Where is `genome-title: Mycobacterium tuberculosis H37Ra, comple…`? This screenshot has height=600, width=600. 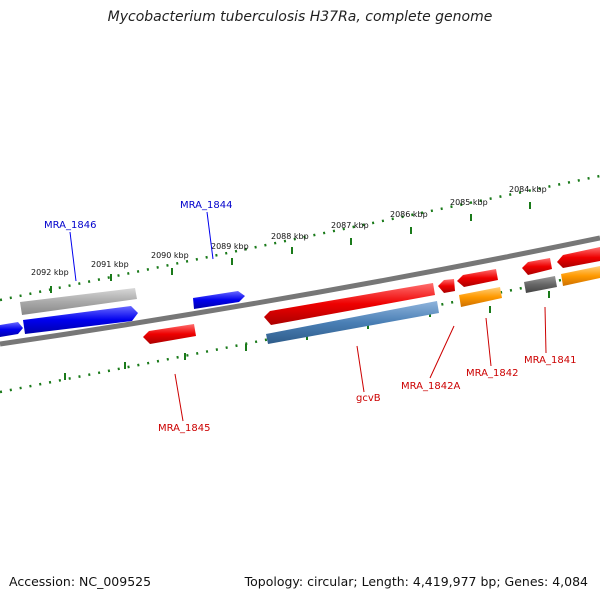 genome-title: Mycobacterium tuberculosis H37Ra, comple… is located at coordinates (300, 17).